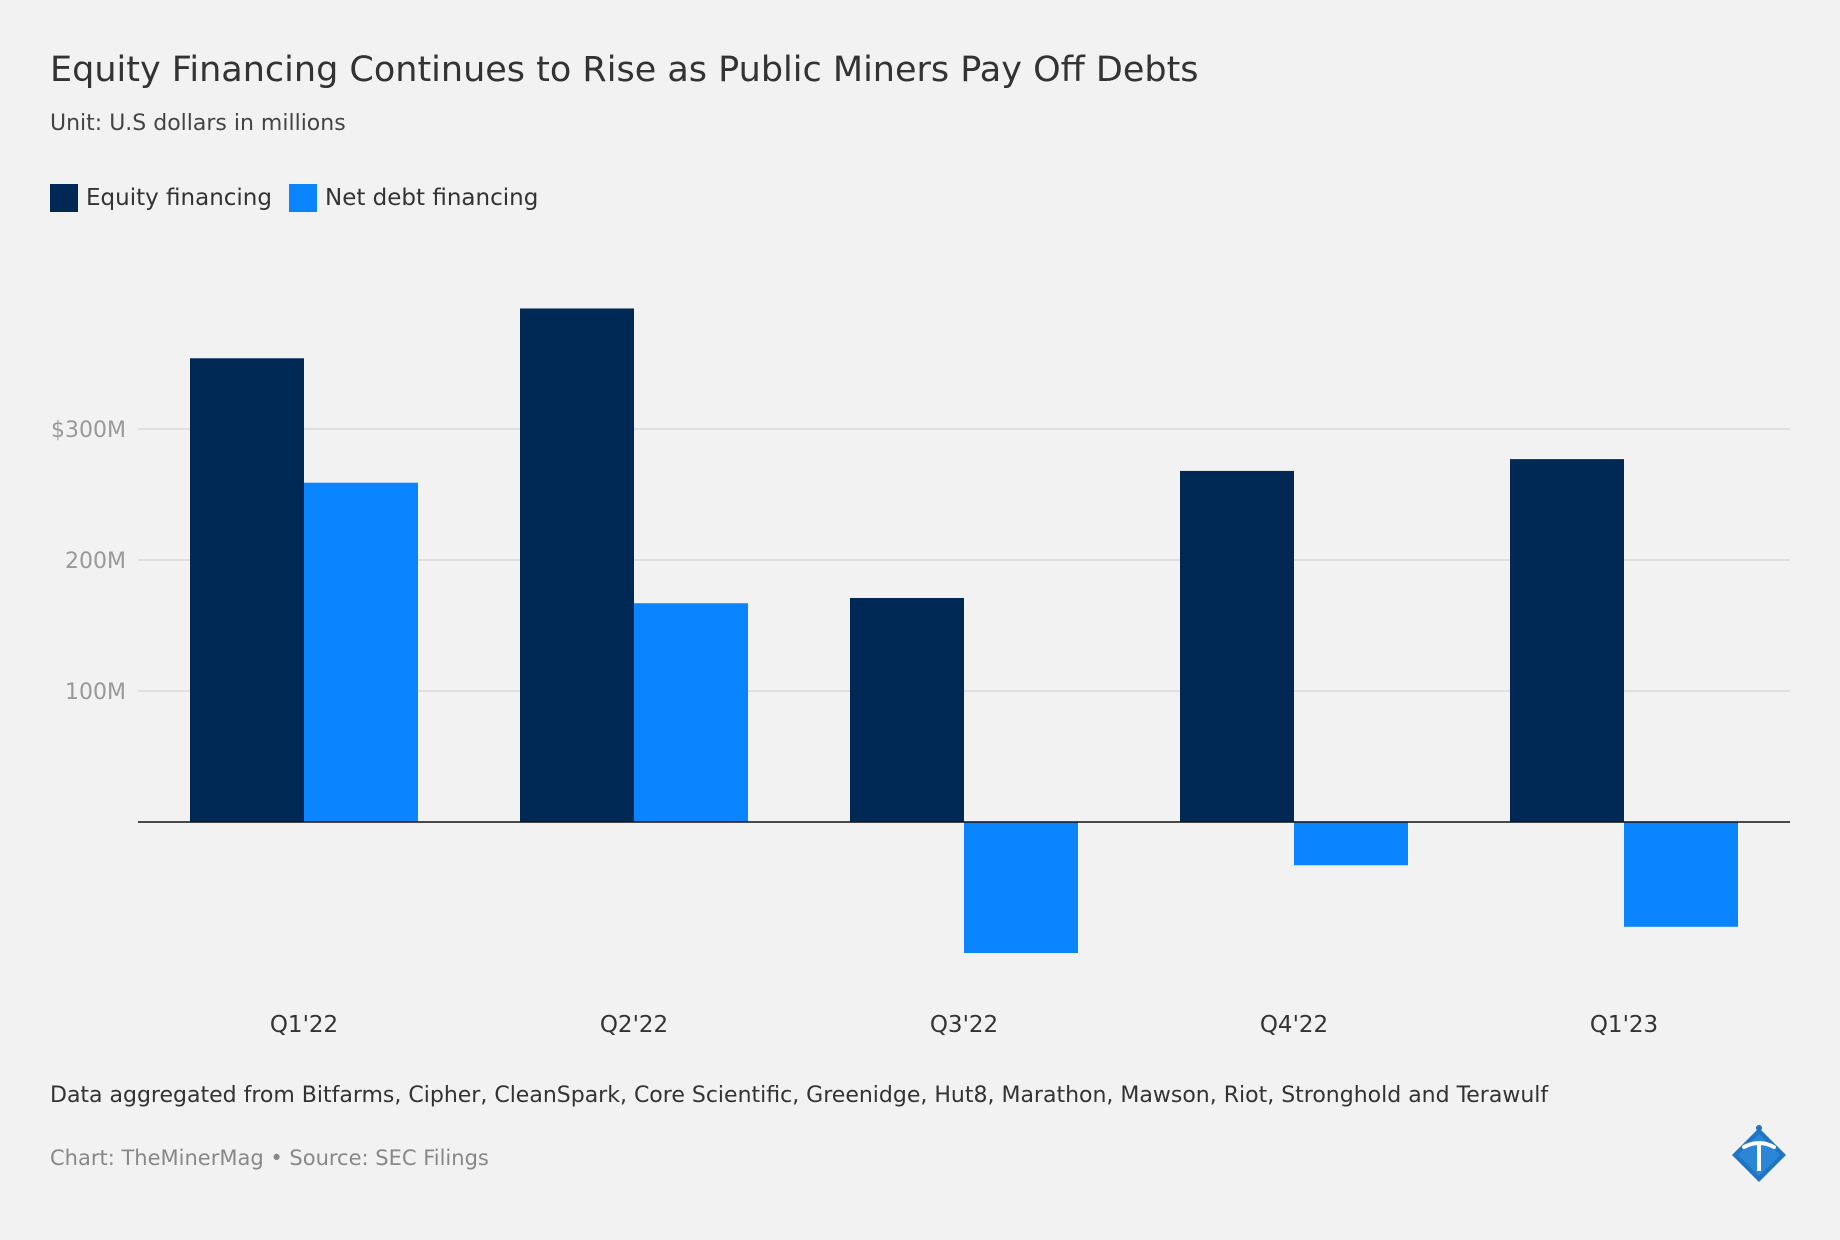 The image size is (1840, 1240). Describe the element at coordinates (95, 561) in the screenshot. I see `y-tick-label: 200M` at that location.